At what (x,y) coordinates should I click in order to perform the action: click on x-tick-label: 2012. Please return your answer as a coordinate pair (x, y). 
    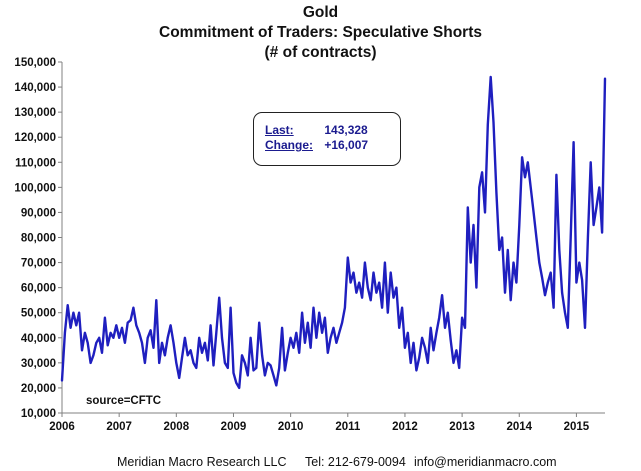
    Looking at the image, I should click on (405, 427).